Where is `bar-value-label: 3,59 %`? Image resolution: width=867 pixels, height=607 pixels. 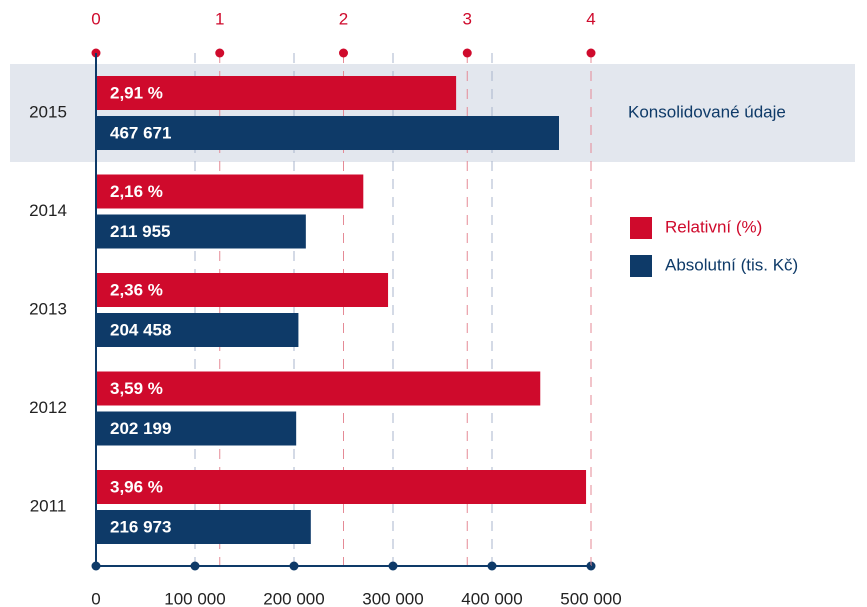
bar-value-label: 3,59 % is located at coordinates (136, 388).